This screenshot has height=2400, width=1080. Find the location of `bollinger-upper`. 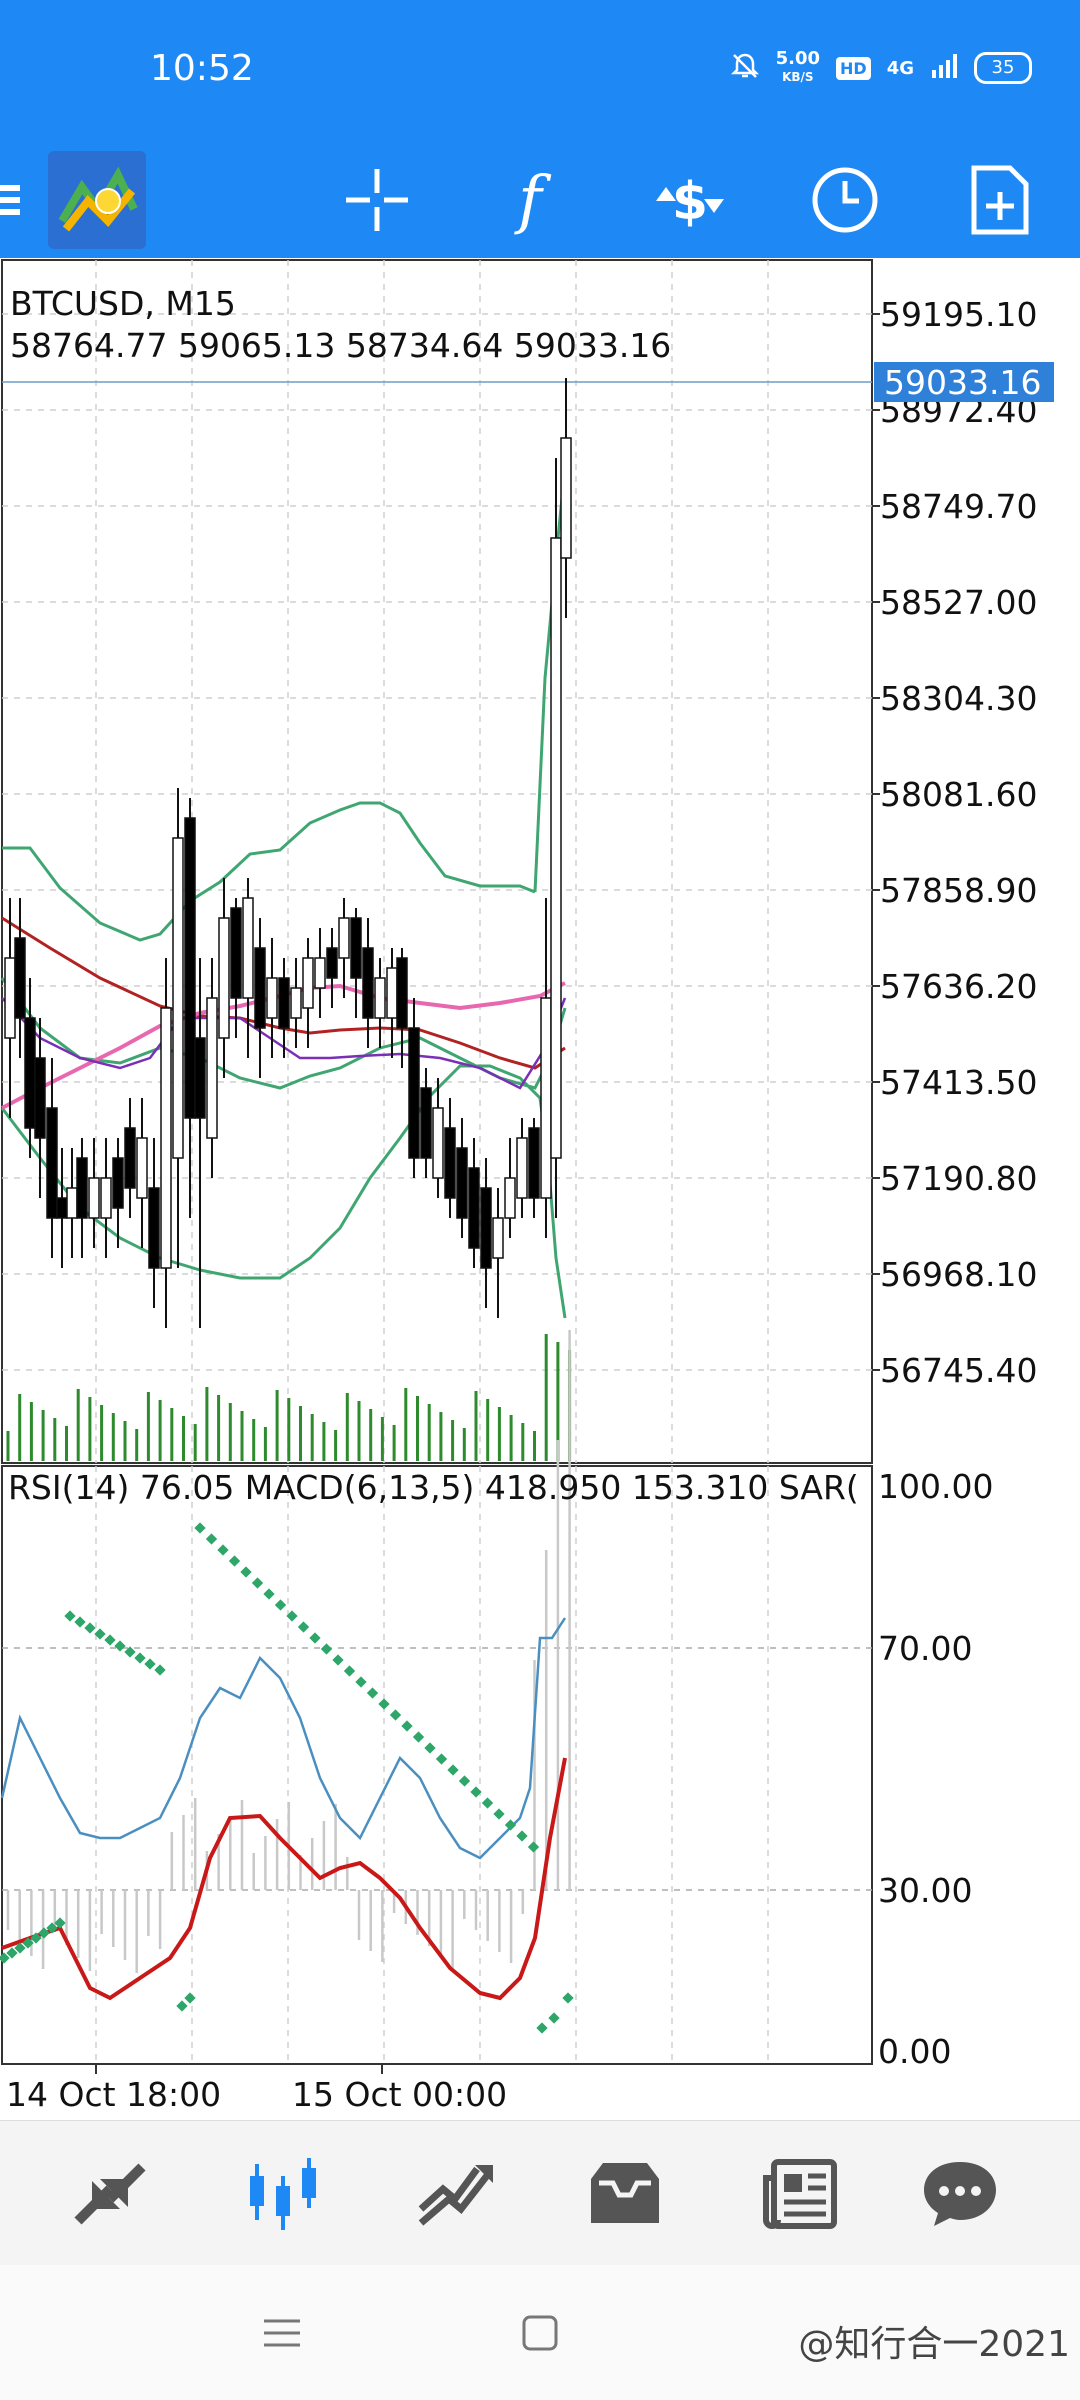

bollinger-upper is located at coordinates (269, 871).